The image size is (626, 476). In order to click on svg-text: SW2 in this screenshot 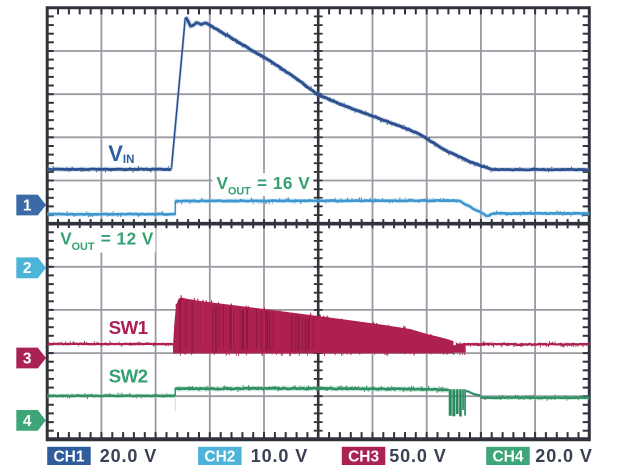, I will do `click(128, 375)`.